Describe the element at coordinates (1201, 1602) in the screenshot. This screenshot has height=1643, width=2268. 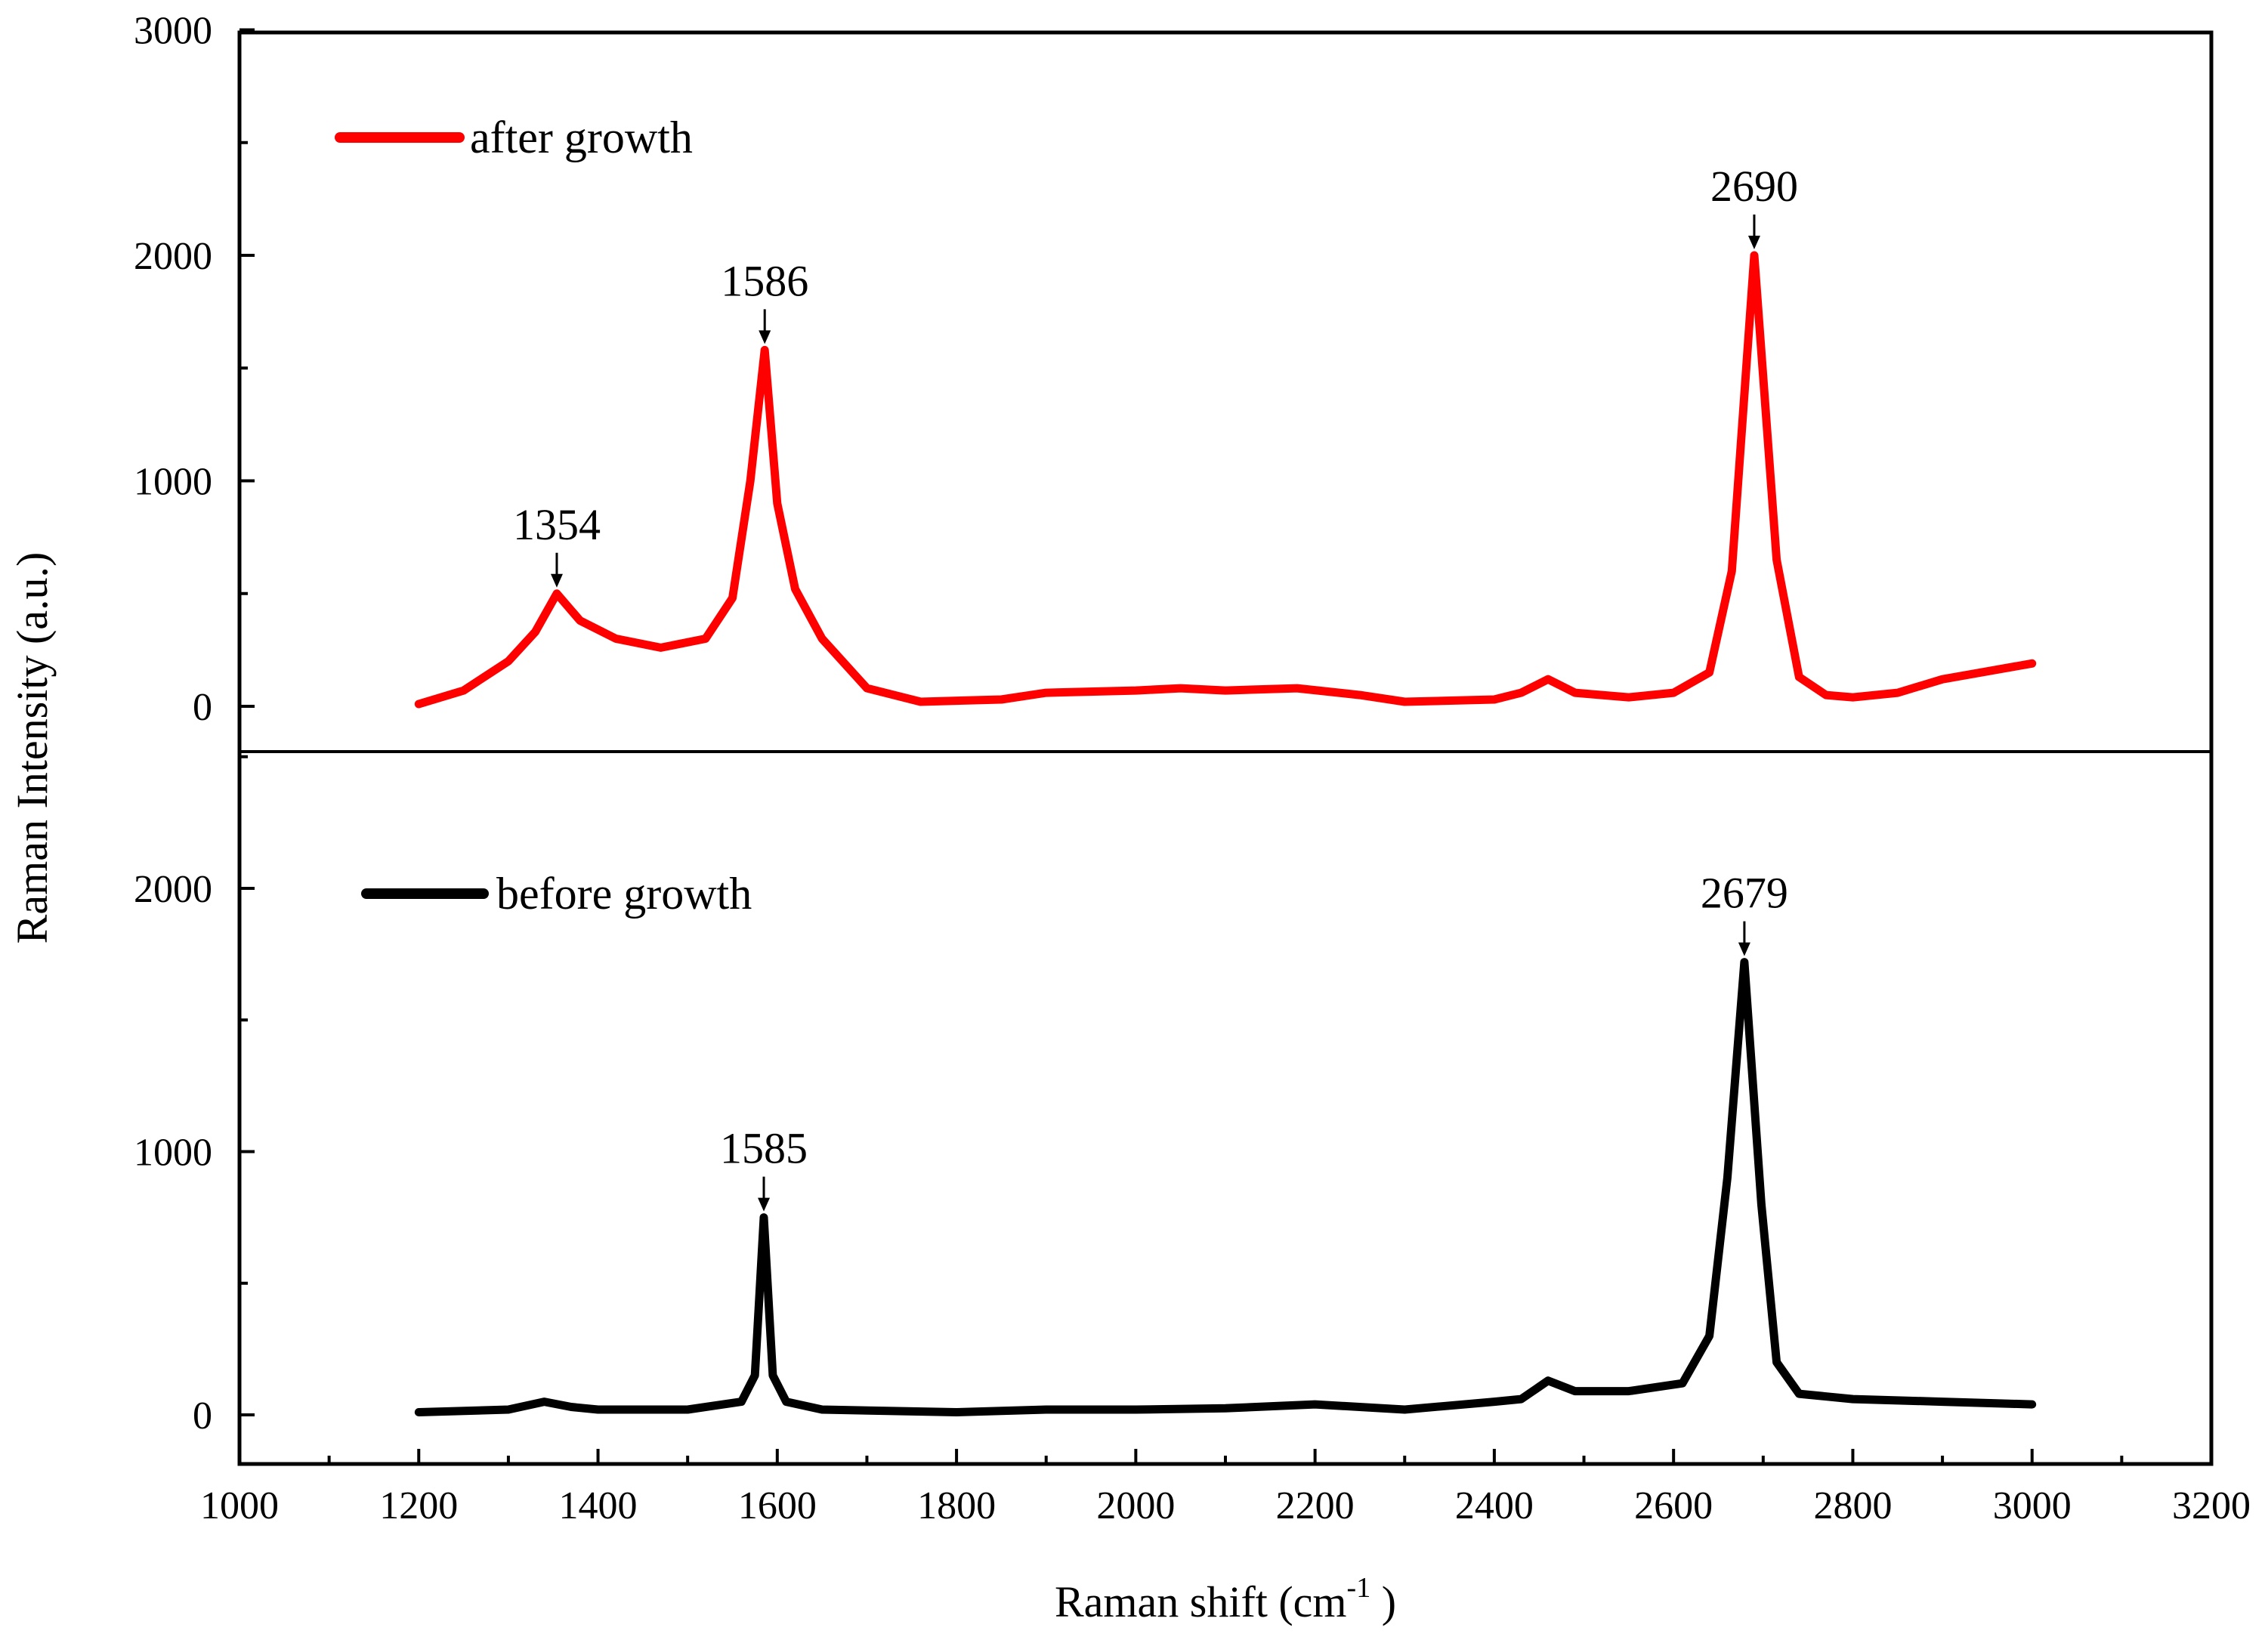
I see `x-axis-label-main: Raman shift (cm` at that location.